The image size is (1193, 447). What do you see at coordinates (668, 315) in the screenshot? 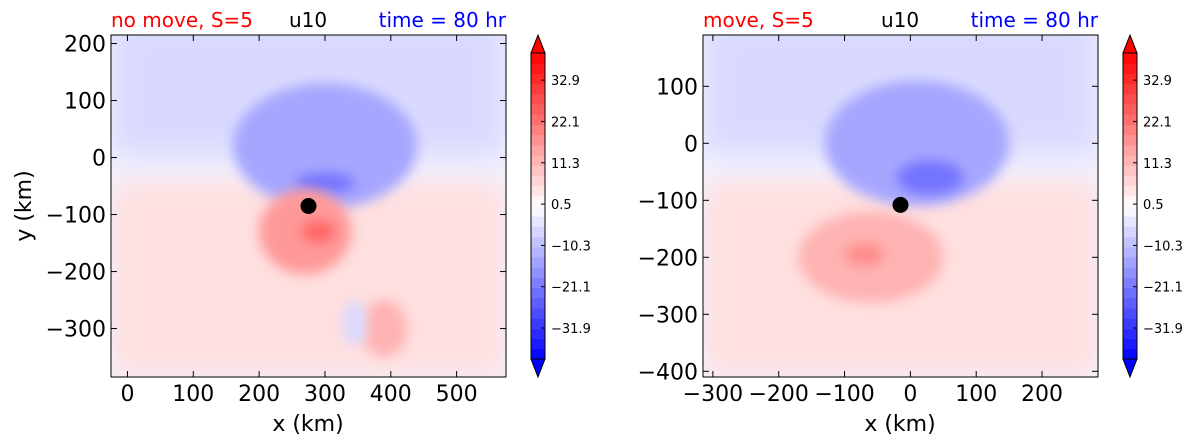
I see `y-tick-label: −300` at bounding box center [668, 315].